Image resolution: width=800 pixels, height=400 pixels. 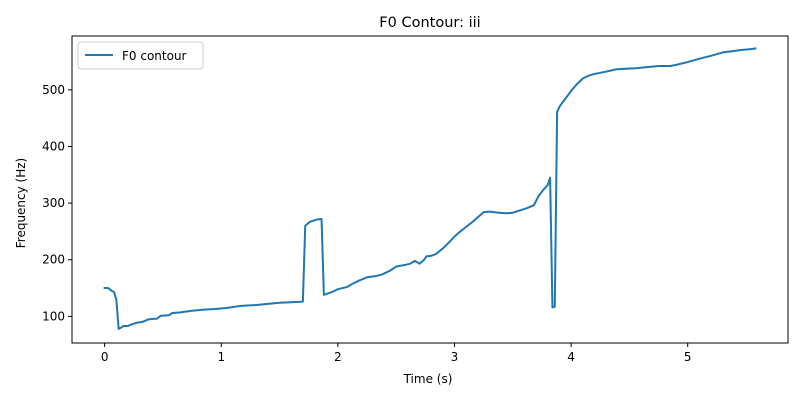 What do you see at coordinates (154, 56) in the screenshot?
I see `legend-label-f0-contour: F0 contour` at bounding box center [154, 56].